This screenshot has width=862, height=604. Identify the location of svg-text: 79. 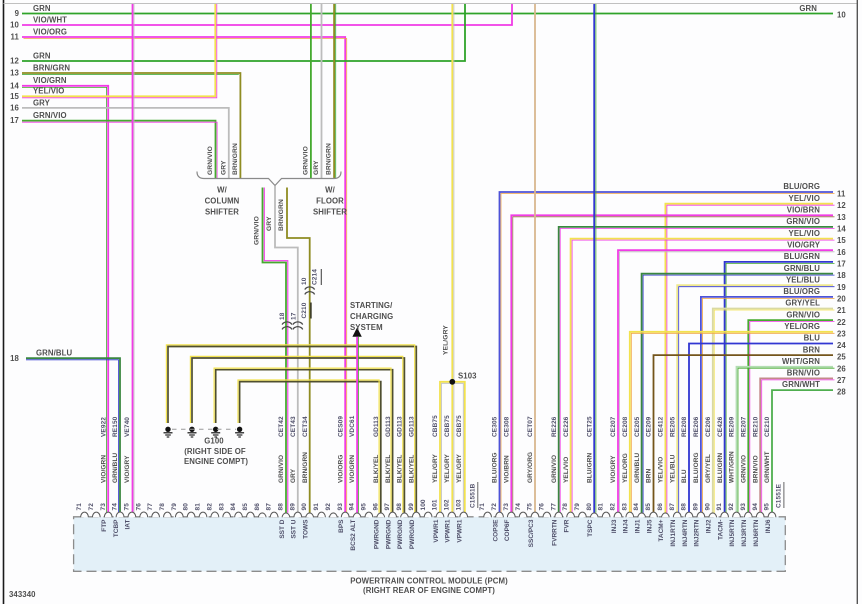
(577, 507).